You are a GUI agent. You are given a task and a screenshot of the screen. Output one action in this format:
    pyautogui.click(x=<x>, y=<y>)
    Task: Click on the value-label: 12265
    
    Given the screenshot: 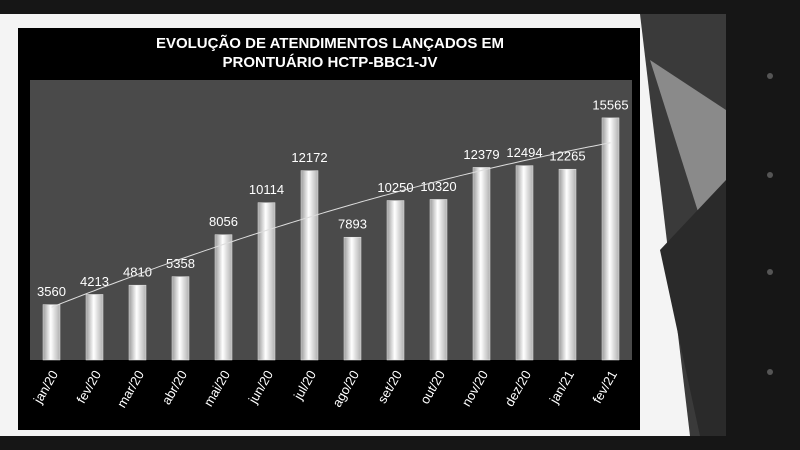 What is the action you would take?
    pyautogui.click(x=567, y=156)
    